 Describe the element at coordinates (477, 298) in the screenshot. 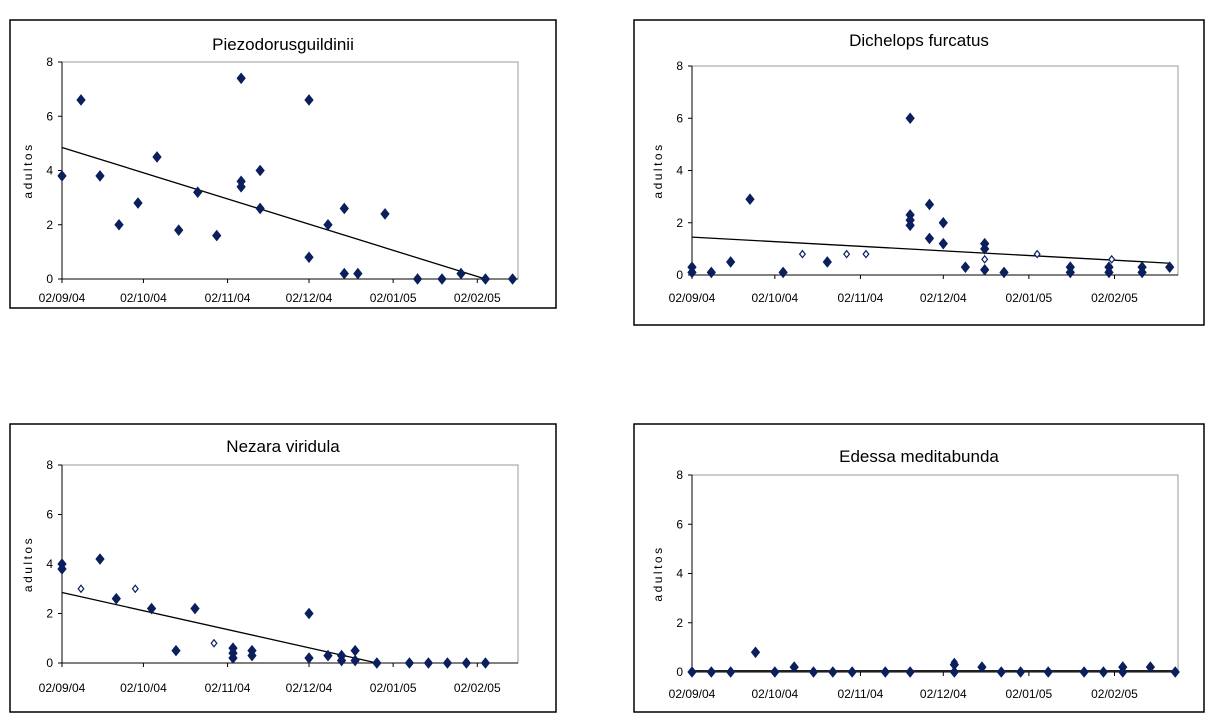

I see `x-tick-label: 02/02/05` at that location.